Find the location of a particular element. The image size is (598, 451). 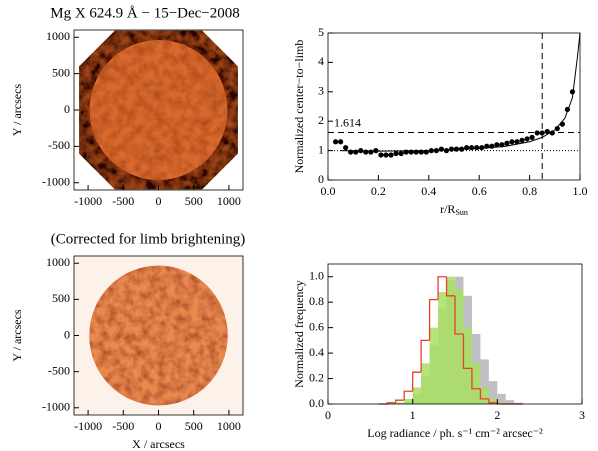

x-axis-label-subscript: Sun is located at coordinates (461, 212).